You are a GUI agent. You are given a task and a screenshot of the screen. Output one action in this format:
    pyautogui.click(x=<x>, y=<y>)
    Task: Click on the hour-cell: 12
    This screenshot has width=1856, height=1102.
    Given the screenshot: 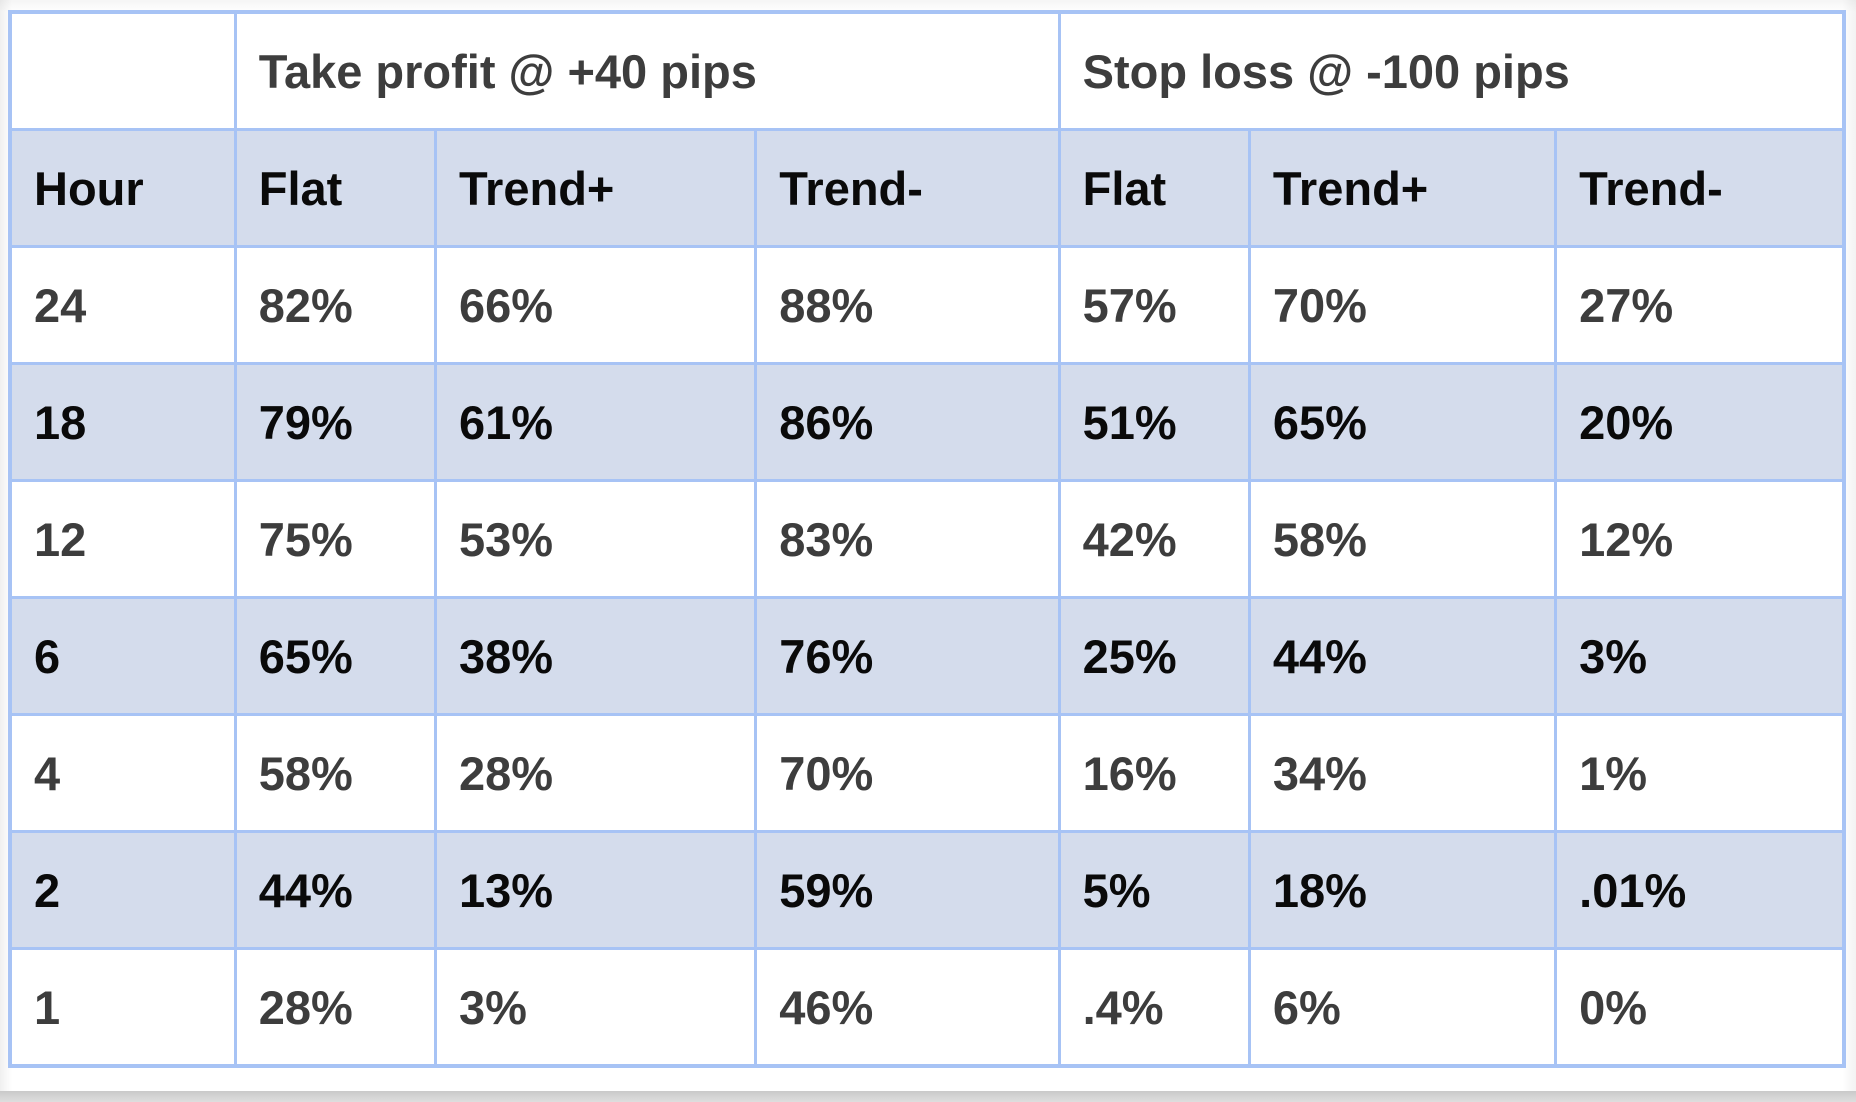 What is the action you would take?
    pyautogui.click(x=122, y=539)
    